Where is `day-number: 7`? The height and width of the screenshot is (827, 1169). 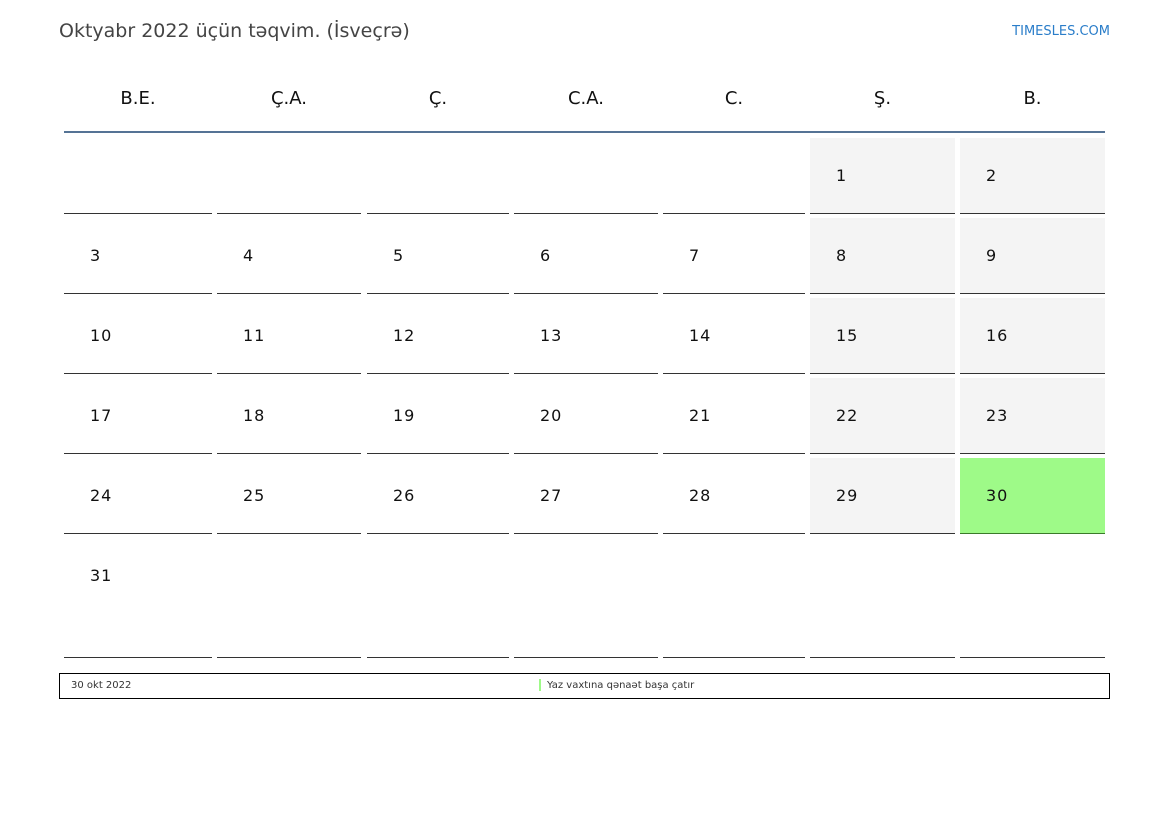 day-number: 7 is located at coordinates (695, 255).